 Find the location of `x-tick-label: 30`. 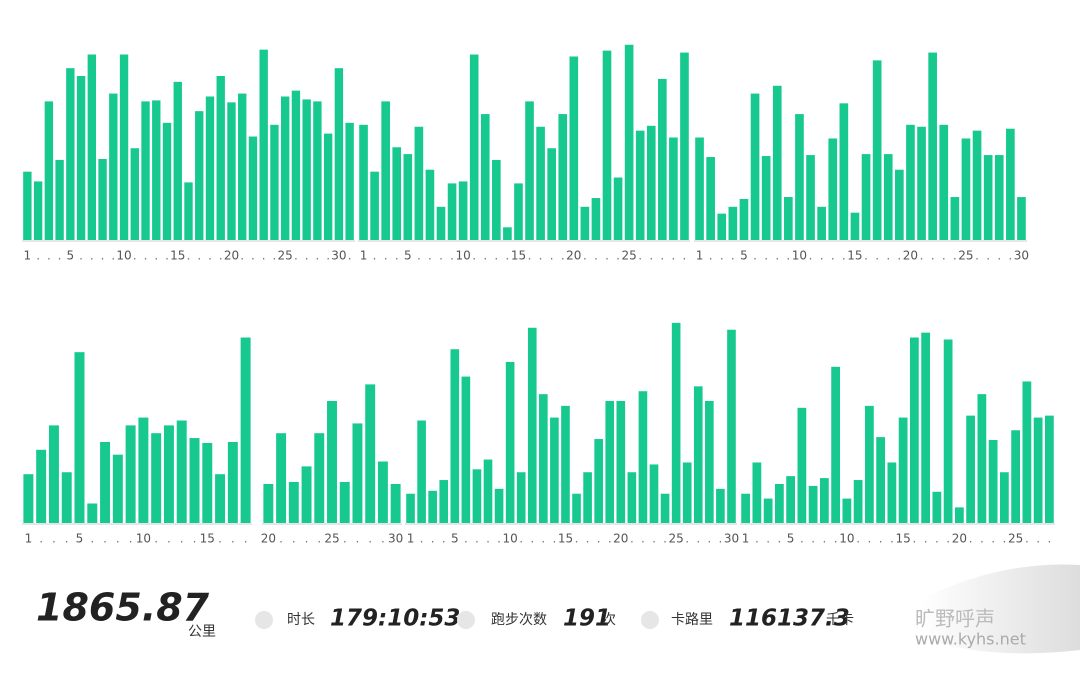

x-tick-label: 30 is located at coordinates (1021, 256).